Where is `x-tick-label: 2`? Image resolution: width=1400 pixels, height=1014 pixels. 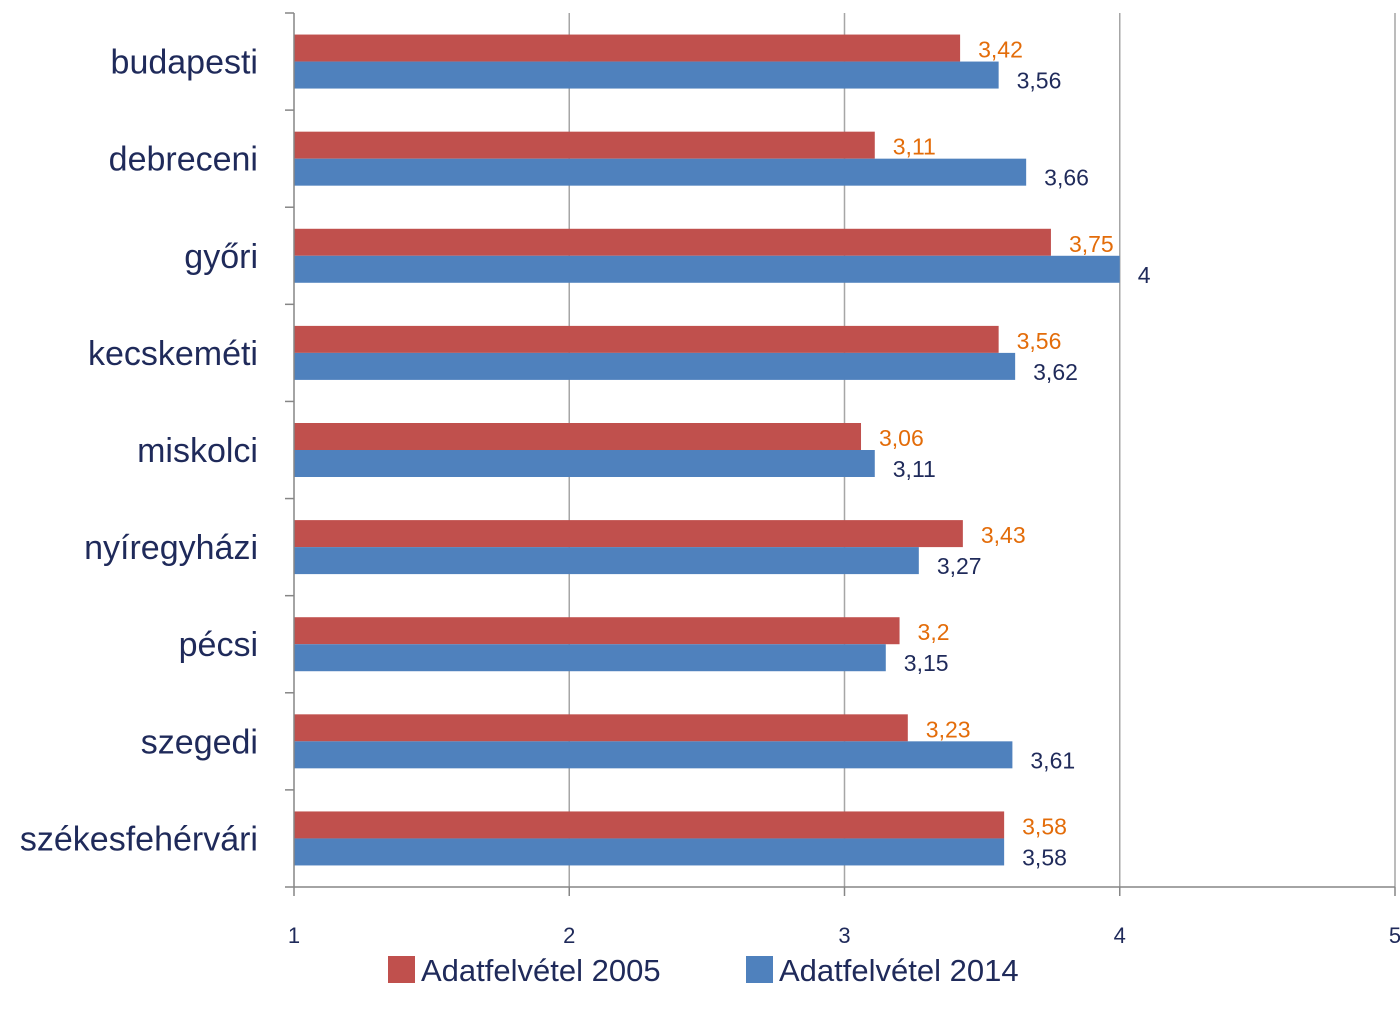 x-tick-label: 2 is located at coordinates (569, 935).